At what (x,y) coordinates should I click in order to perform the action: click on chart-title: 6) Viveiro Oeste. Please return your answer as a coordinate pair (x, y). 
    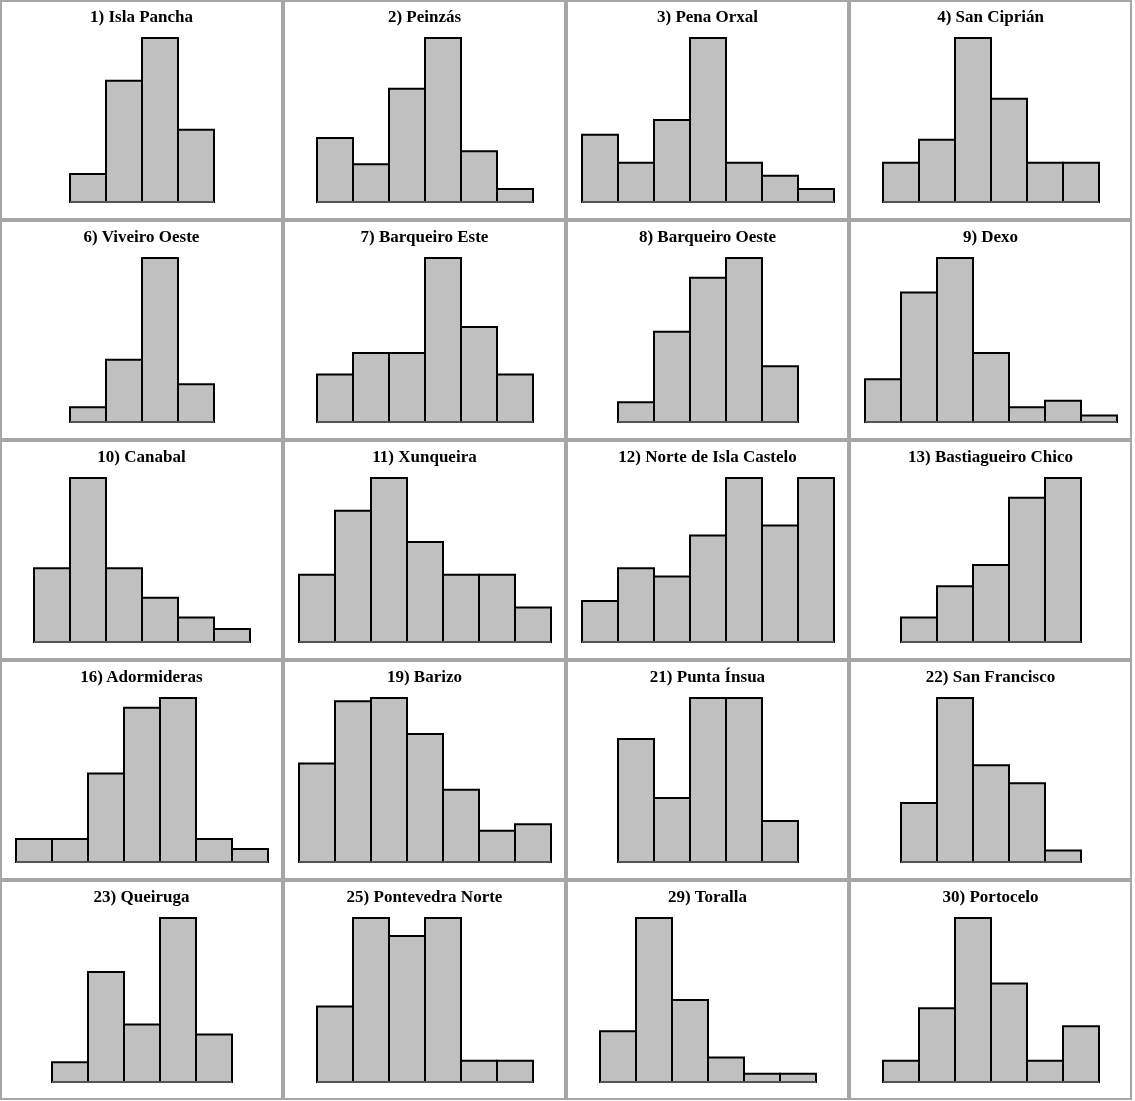
    Looking at the image, I should click on (141, 237).